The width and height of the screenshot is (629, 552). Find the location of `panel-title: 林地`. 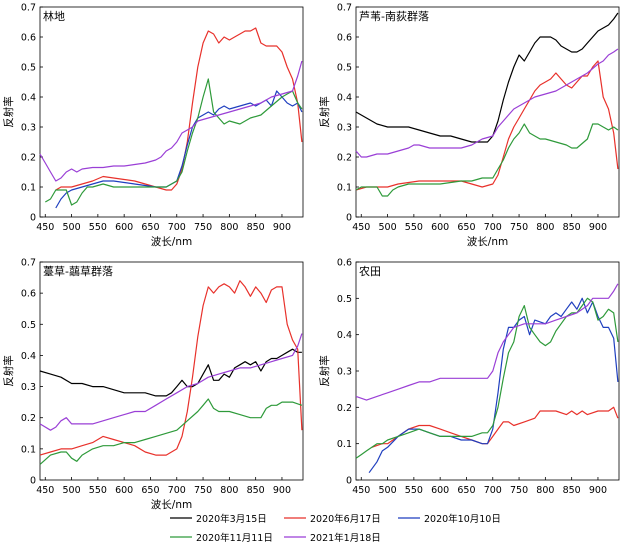

panel-title: 林地 is located at coordinates (54, 16).